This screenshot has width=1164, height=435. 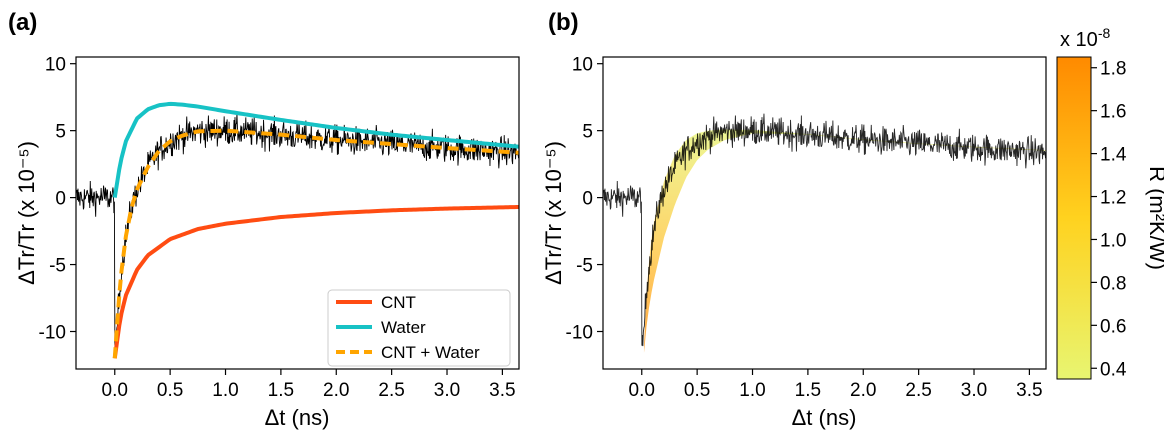 I want to click on colorbar-tick-label: 1.0, so click(x=1113, y=240).